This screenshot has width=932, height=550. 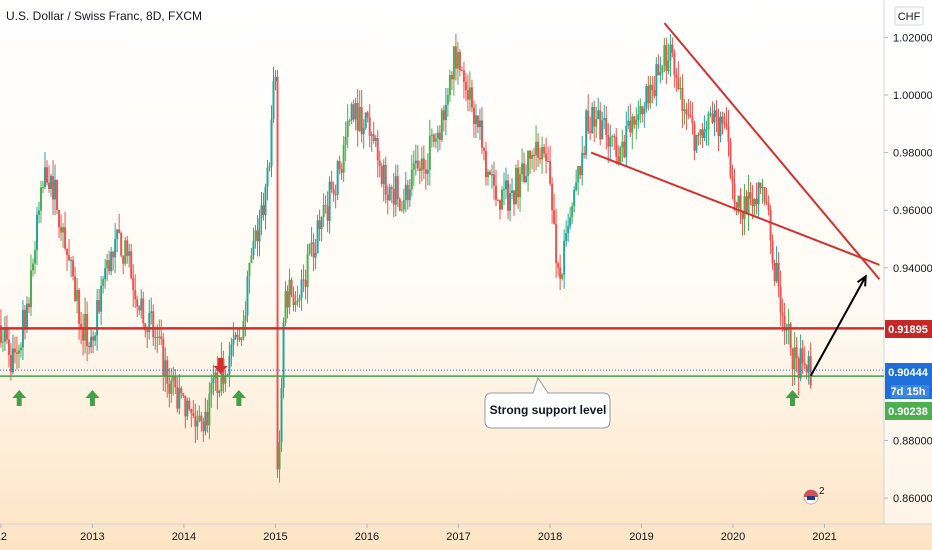 What do you see at coordinates (909, 16) in the screenshot?
I see `currency-button` at bounding box center [909, 16].